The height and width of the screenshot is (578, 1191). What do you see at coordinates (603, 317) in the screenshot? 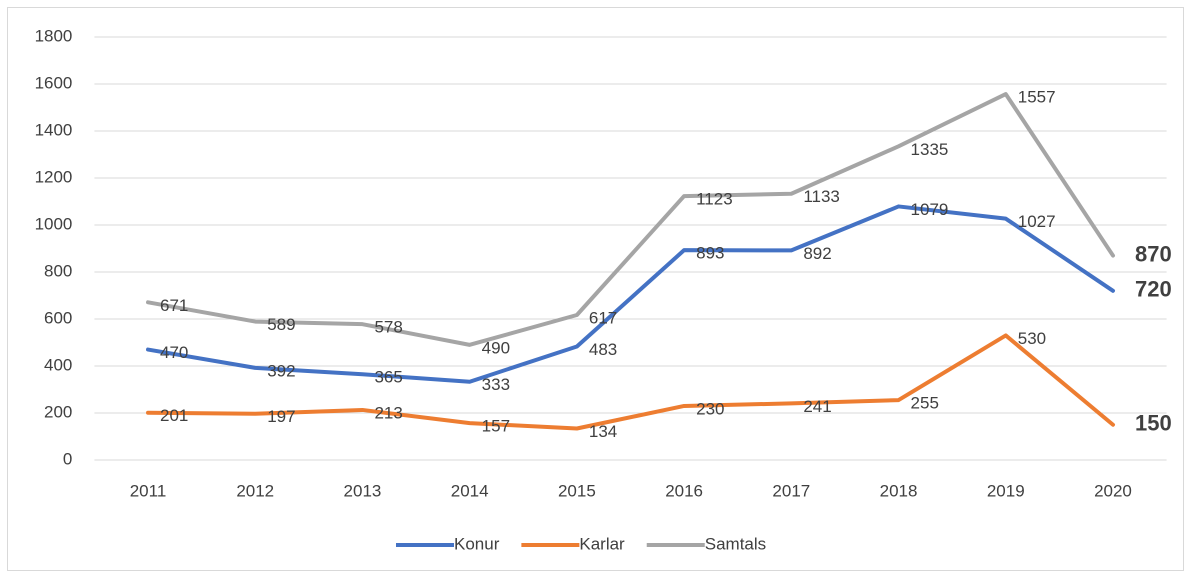
I see `data-label: 617` at bounding box center [603, 317].